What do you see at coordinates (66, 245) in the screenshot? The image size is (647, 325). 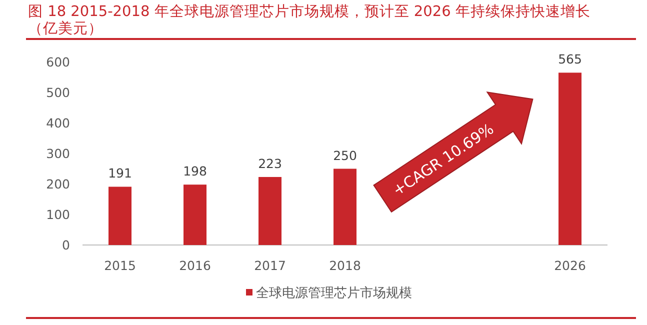 I see `y-tick-label: 0` at bounding box center [66, 245].